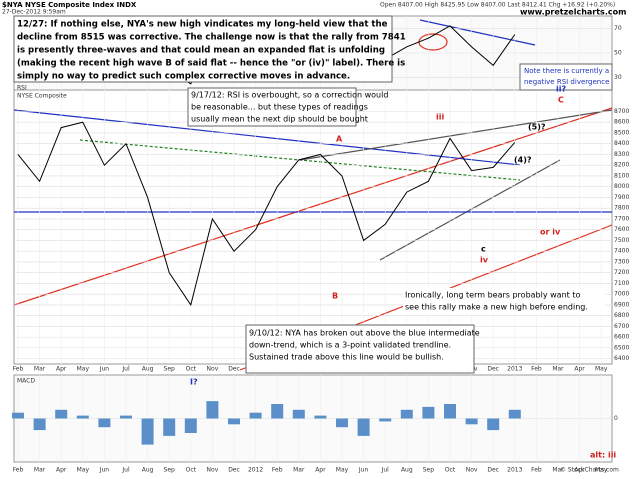 The image size is (640, 479). Describe the element at coordinates (621, 358) in the screenshot. I see `y-tick-label: 6400` at that location.